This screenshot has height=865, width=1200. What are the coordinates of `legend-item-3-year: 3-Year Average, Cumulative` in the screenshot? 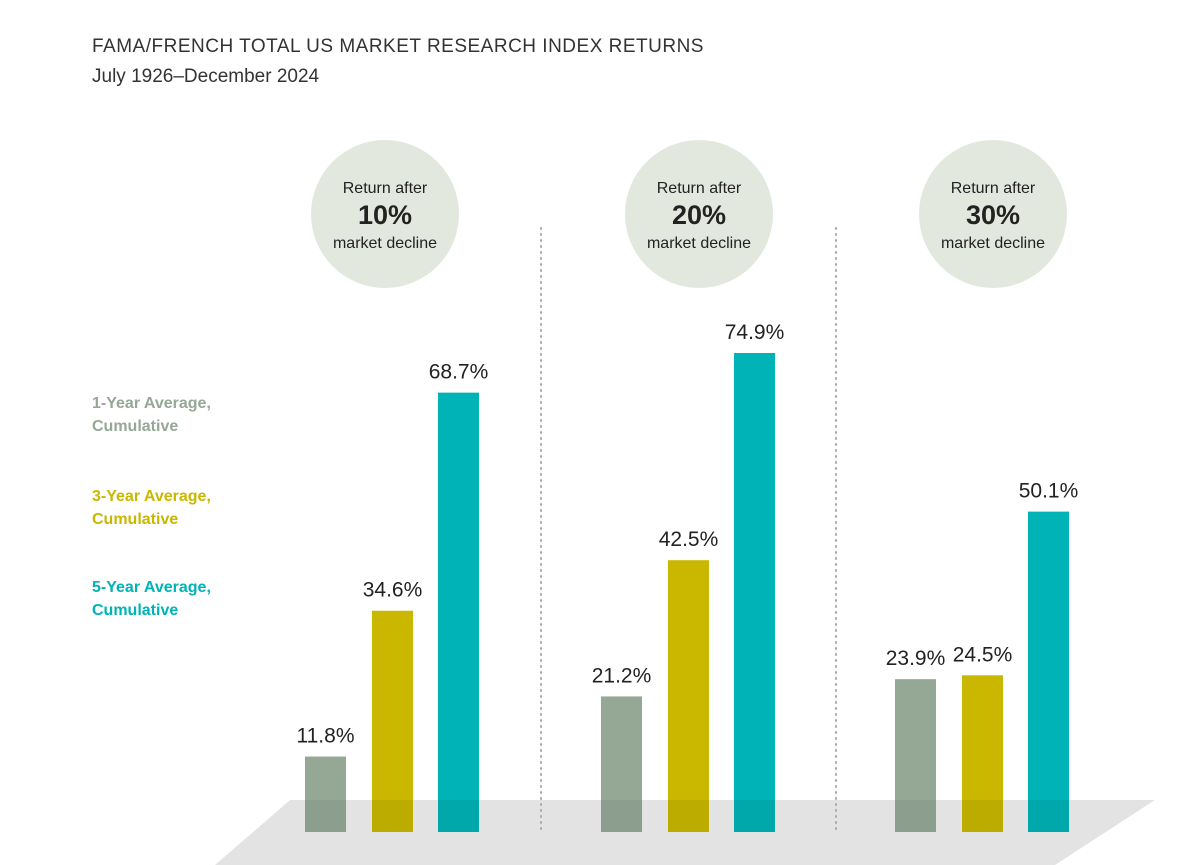 It's located at (151, 508).